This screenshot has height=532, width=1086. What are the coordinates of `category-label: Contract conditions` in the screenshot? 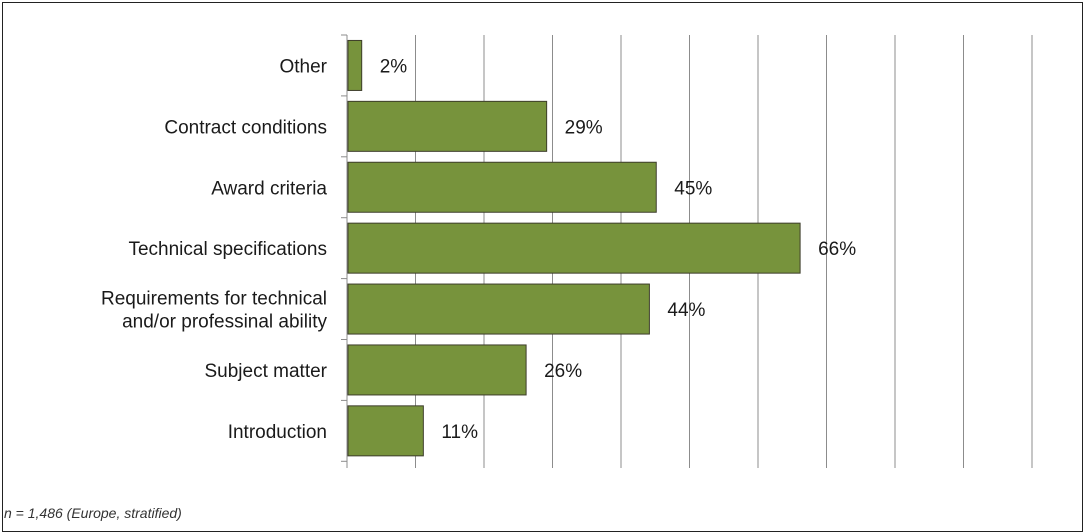 It's located at (245, 127).